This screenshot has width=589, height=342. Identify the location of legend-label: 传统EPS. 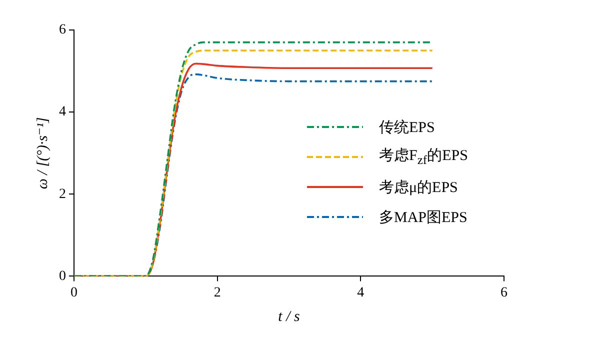
(407, 127).